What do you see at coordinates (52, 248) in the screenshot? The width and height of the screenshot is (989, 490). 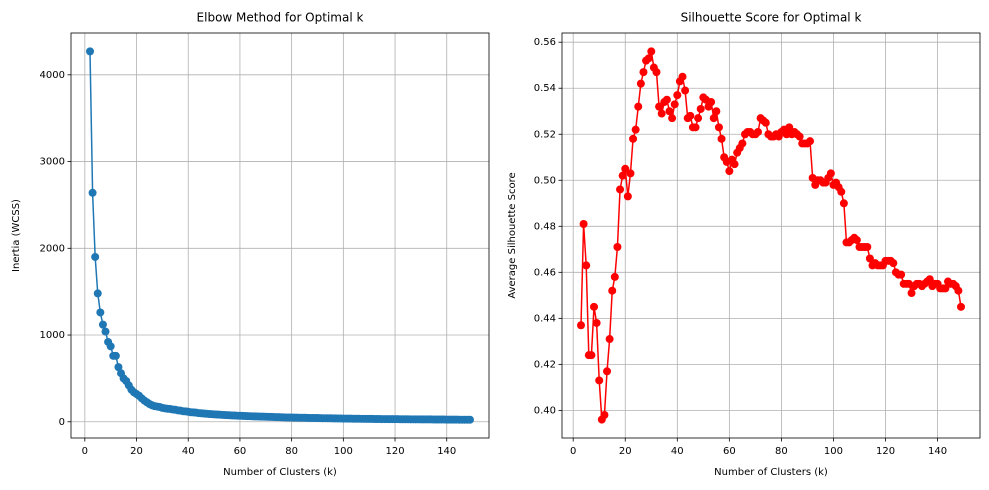 I see `y-tick-label: 2000` at bounding box center [52, 248].